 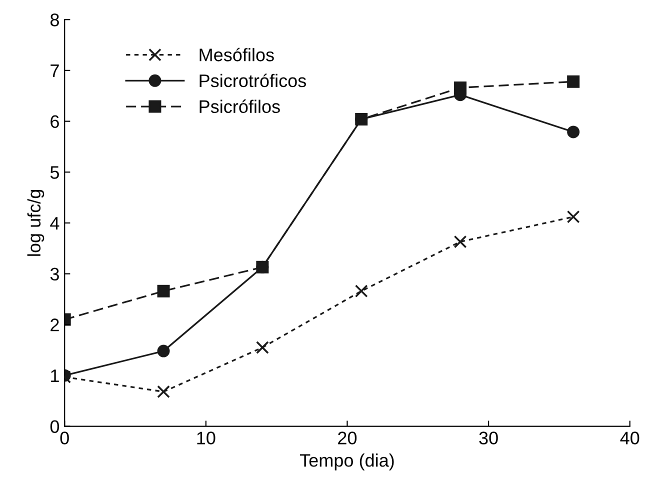 I want to click on y-axis-title: log ufc/g, so click(x=35, y=223).